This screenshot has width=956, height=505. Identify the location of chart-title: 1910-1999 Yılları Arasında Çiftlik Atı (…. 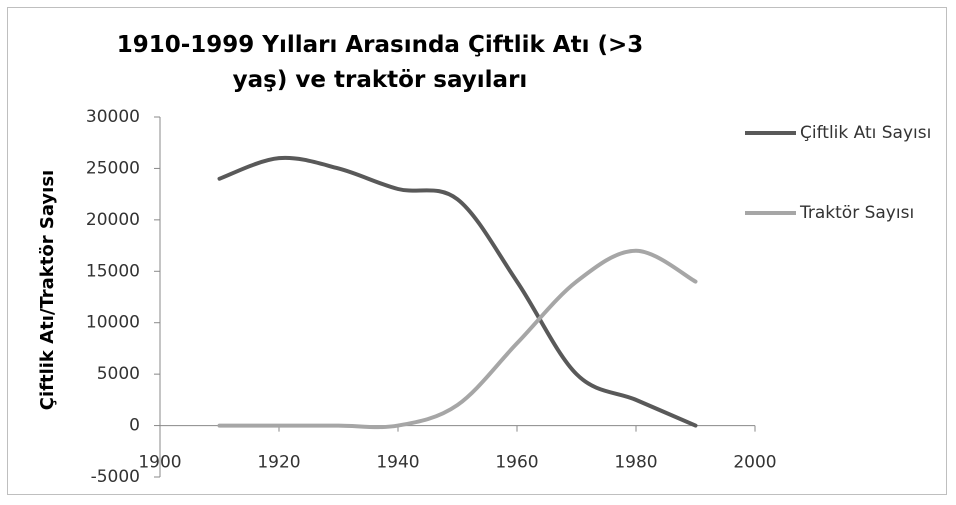
(380, 62).